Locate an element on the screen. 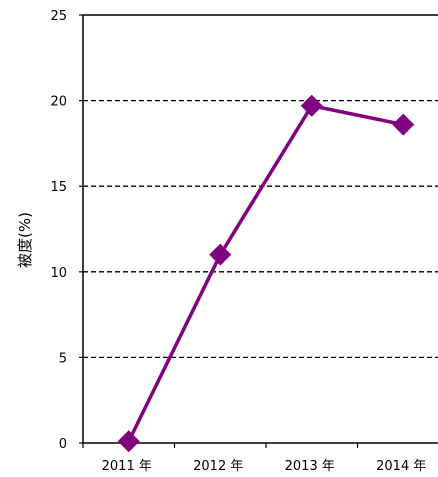 This screenshot has width=438, height=477. x-axis-ticks: 2011 年 2012 年 2013 年 2014 年 is located at coordinates (254, 458).